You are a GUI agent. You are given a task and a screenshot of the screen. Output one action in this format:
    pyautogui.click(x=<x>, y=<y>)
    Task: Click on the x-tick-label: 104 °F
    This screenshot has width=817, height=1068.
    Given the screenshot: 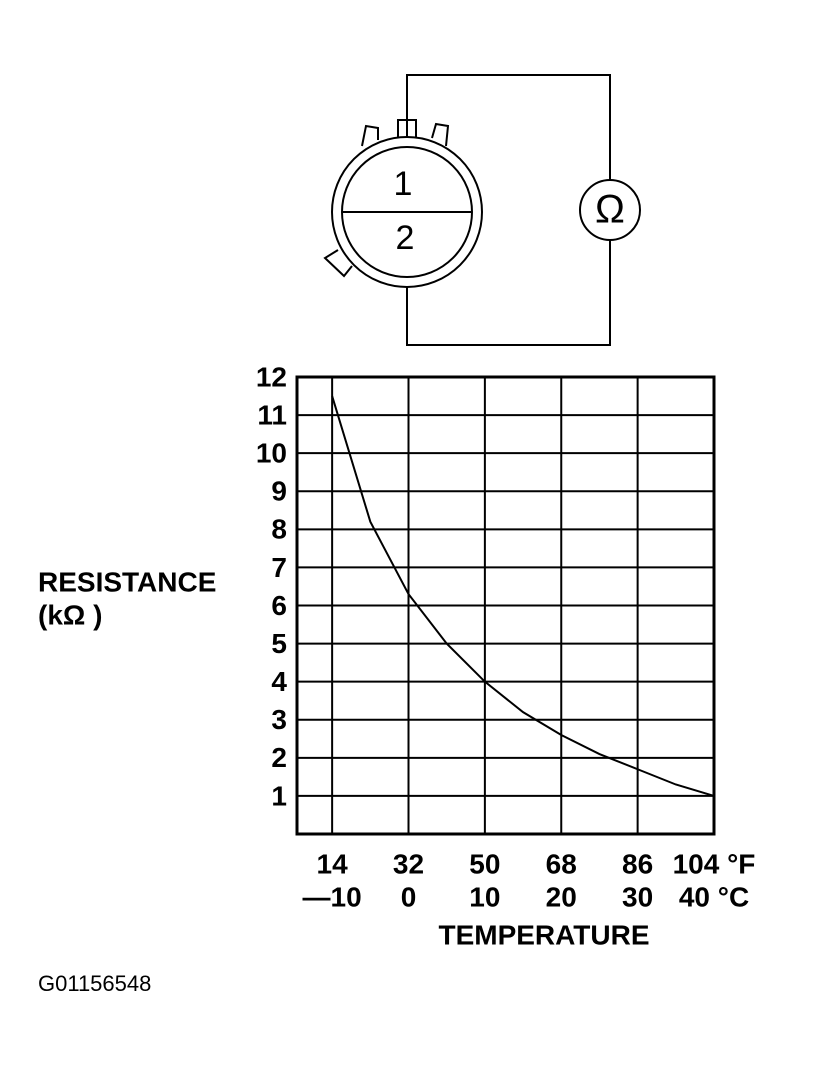 What is the action you would take?
    pyautogui.click(x=714, y=863)
    